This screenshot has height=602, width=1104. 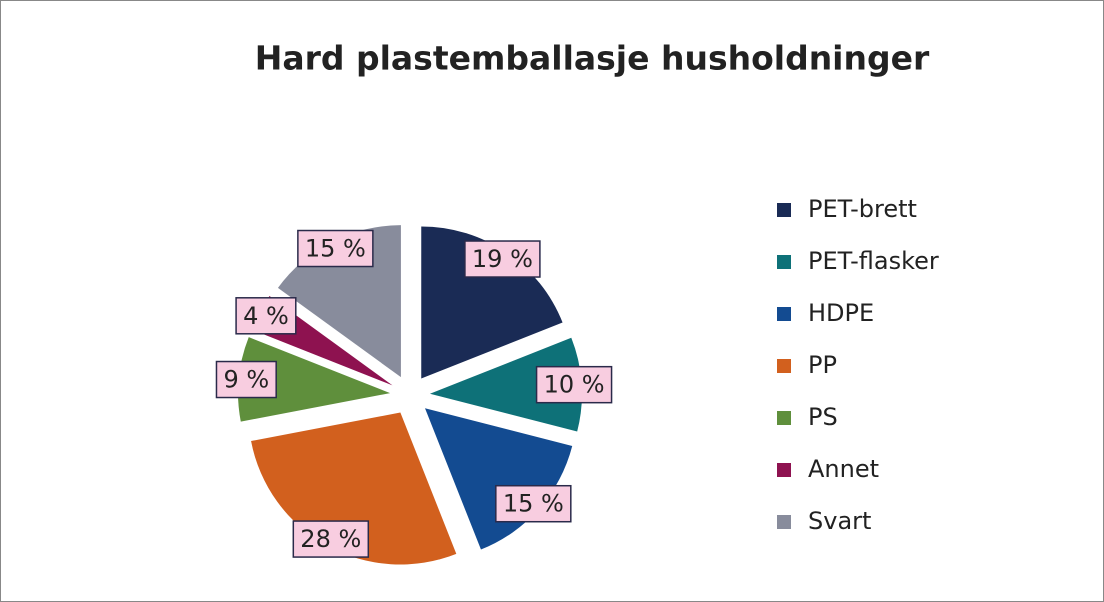 What do you see at coordinates (823, 417) in the screenshot?
I see `legend-label: PS` at bounding box center [823, 417].